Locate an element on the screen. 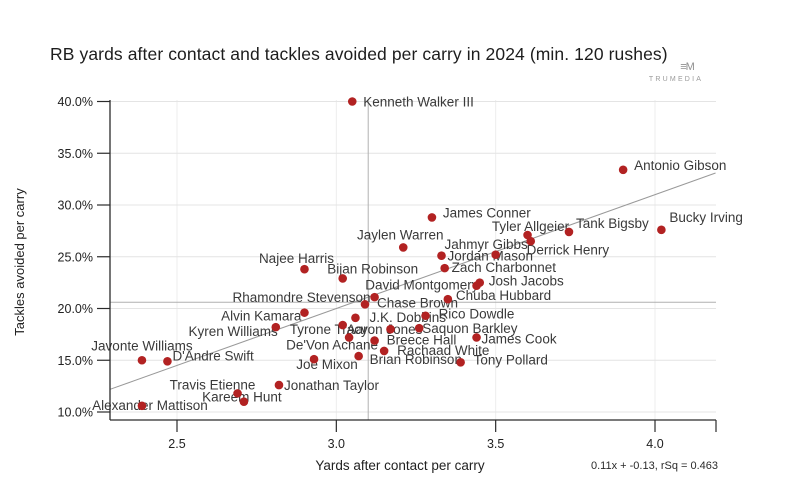 This screenshot has height=500, width=800. point-label: Kareem Hunt is located at coordinates (242, 397).